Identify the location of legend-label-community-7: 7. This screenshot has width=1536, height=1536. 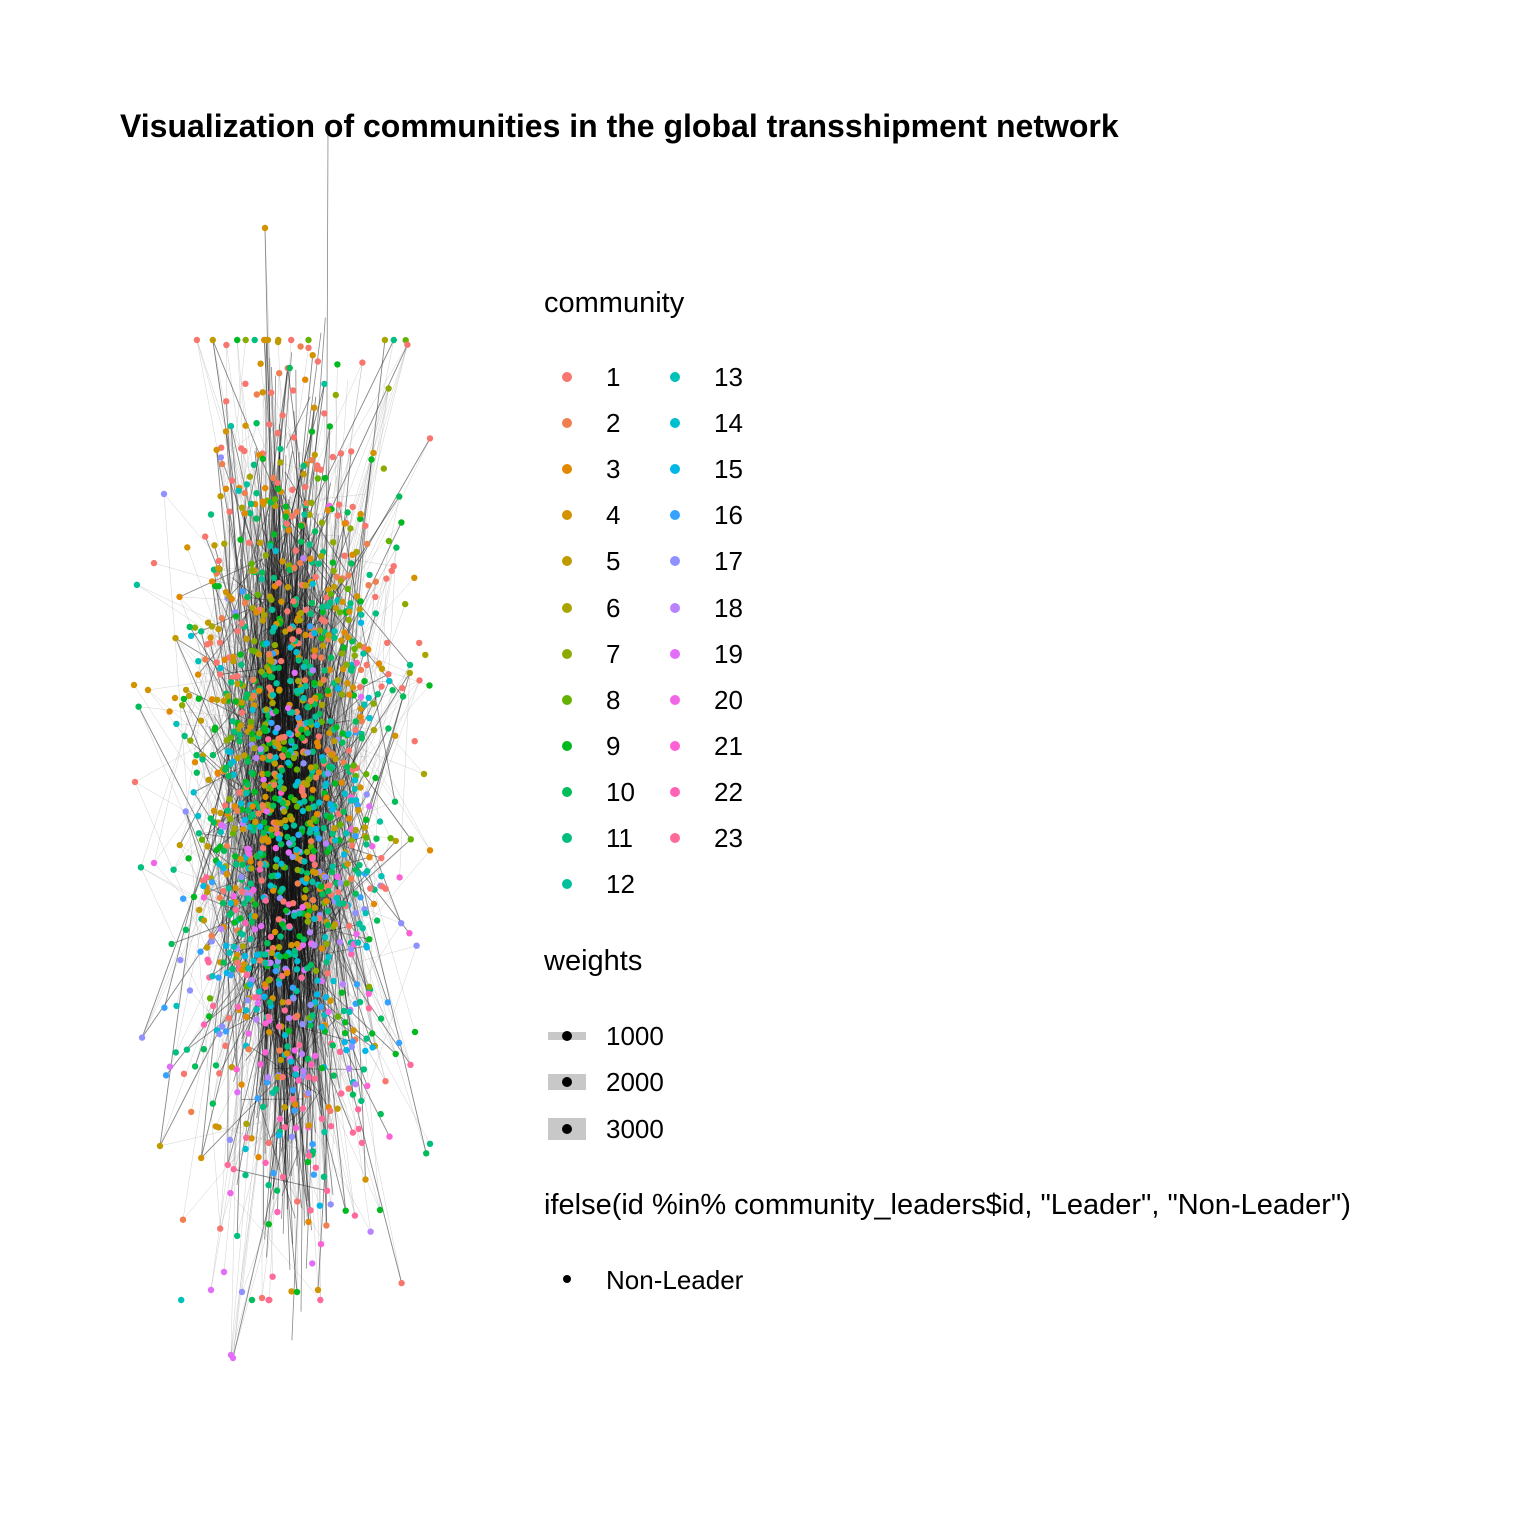
(613, 653).